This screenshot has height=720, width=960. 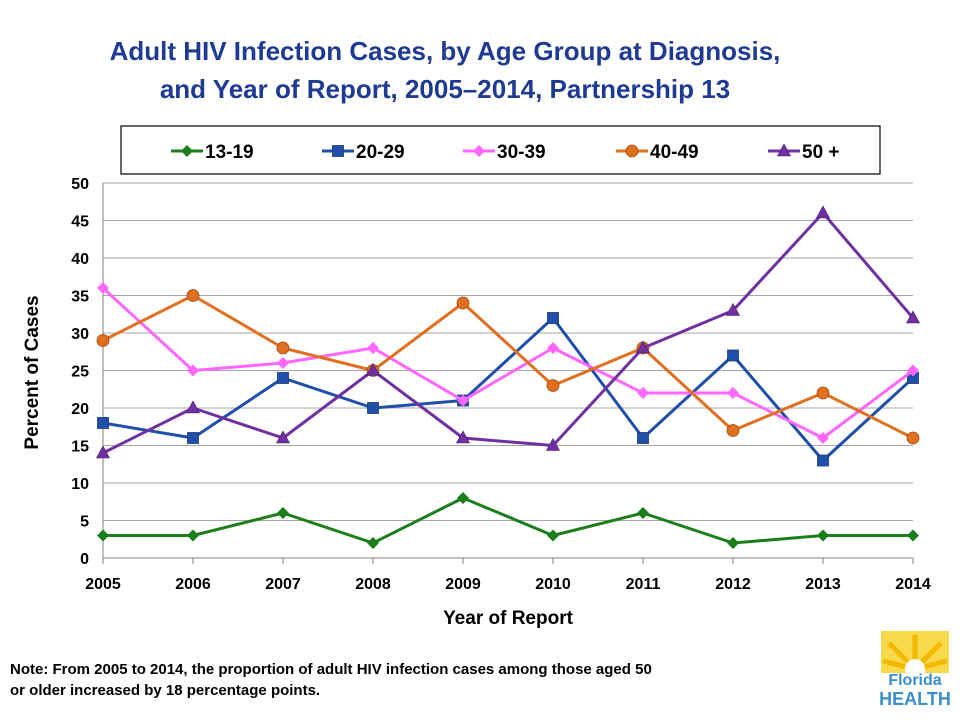 I want to click on y-tick-label: 30, so click(x=80, y=334).